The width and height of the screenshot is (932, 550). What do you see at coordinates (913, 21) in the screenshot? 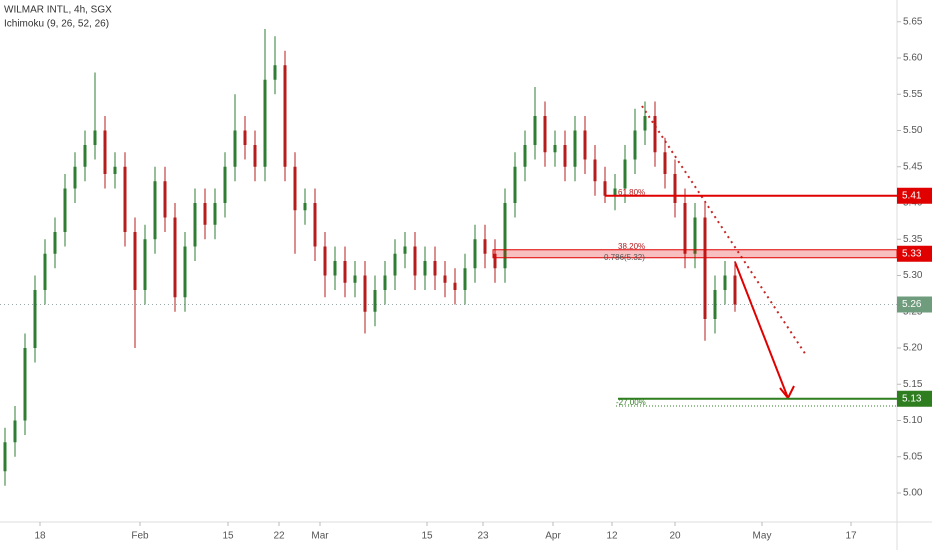
I see `y-tick-label: 5.65` at bounding box center [913, 21].